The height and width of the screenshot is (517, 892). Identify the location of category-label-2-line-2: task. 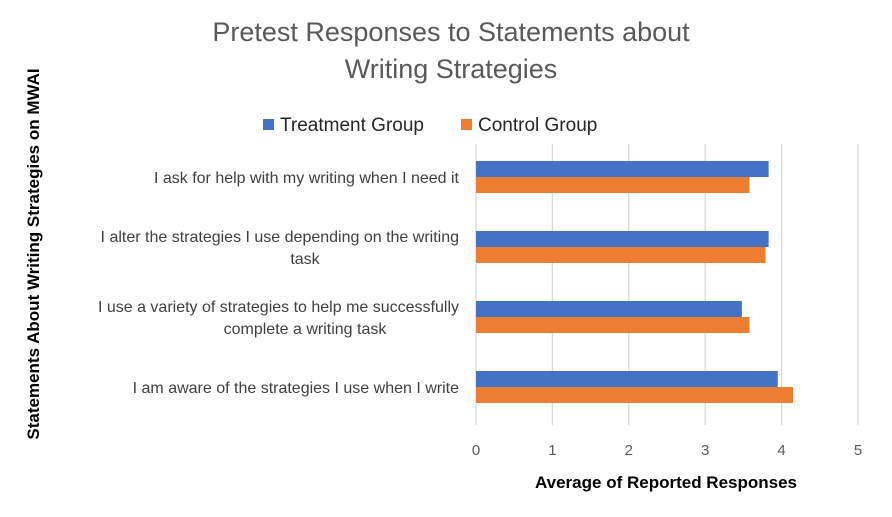
(305, 259).